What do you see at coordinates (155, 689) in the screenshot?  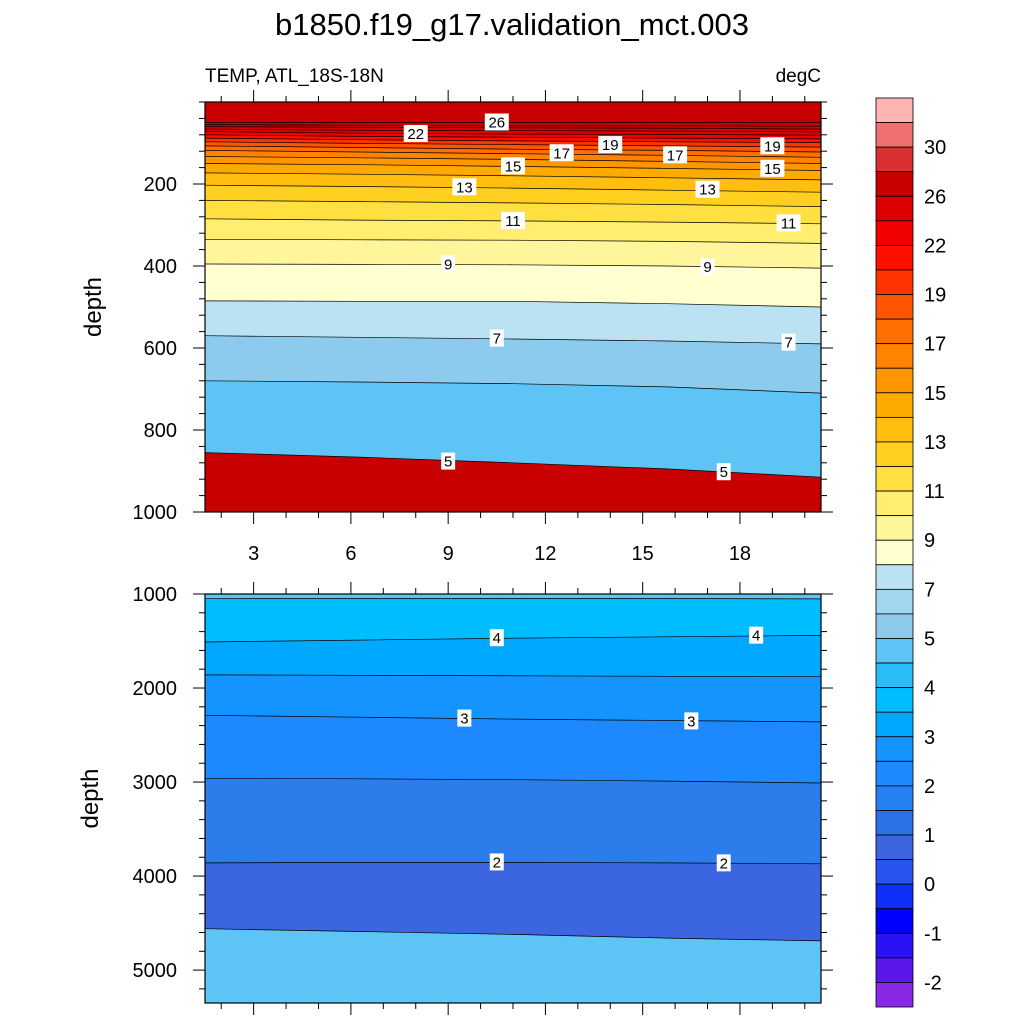 I see `y-tick-label: 2000` at bounding box center [155, 689].